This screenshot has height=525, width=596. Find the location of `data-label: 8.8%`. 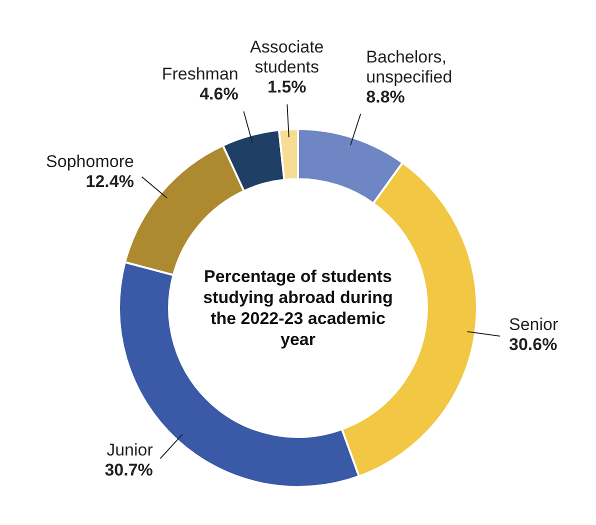

data-label: 8.8% is located at coordinates (385, 96).